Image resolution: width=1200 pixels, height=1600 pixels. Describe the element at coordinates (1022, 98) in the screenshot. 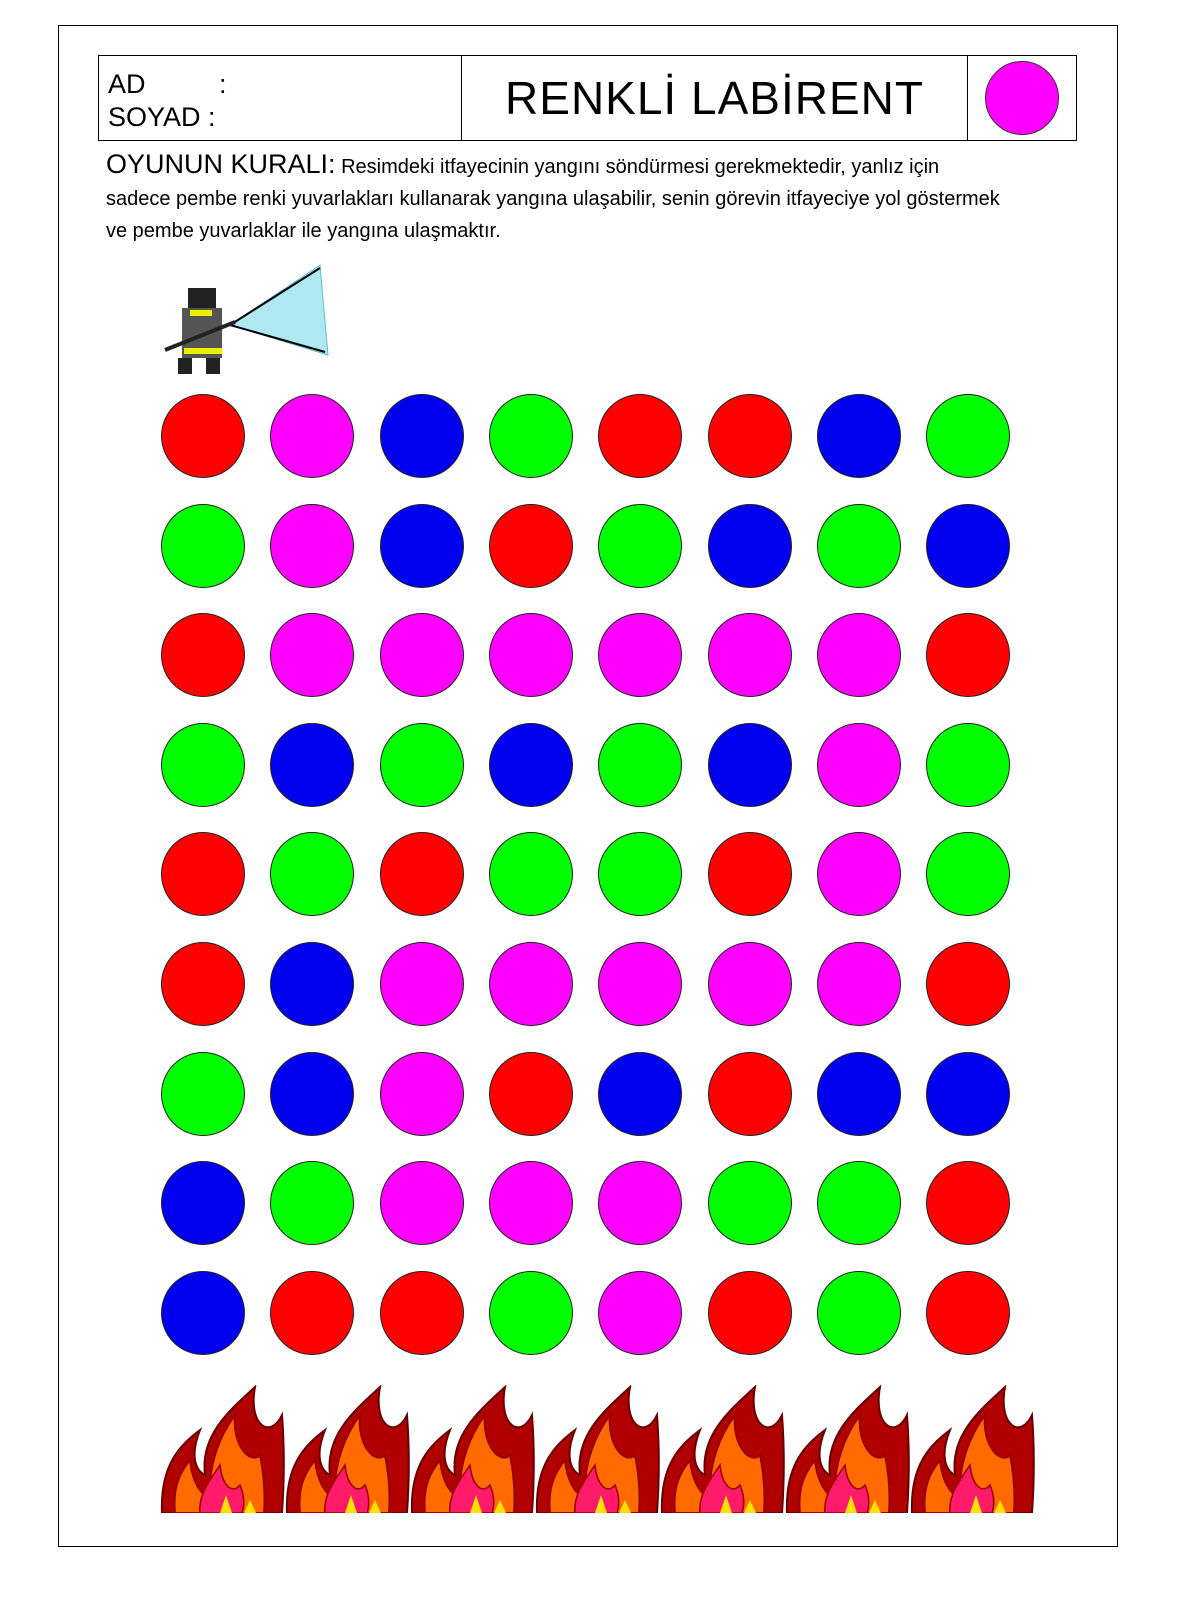

I see `target-color-circle` at that location.